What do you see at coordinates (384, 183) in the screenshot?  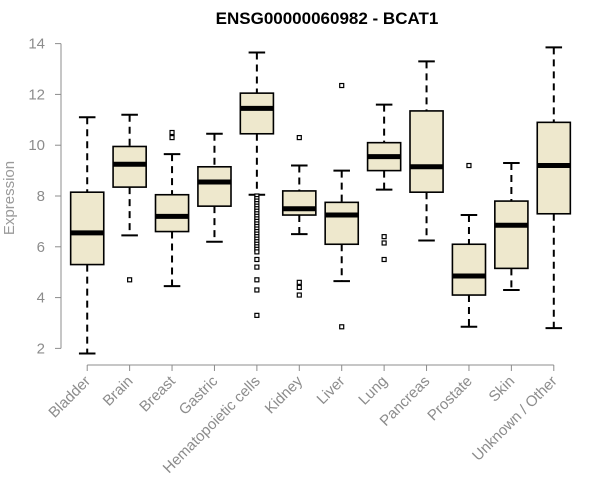 I see `box-lung` at bounding box center [384, 183].